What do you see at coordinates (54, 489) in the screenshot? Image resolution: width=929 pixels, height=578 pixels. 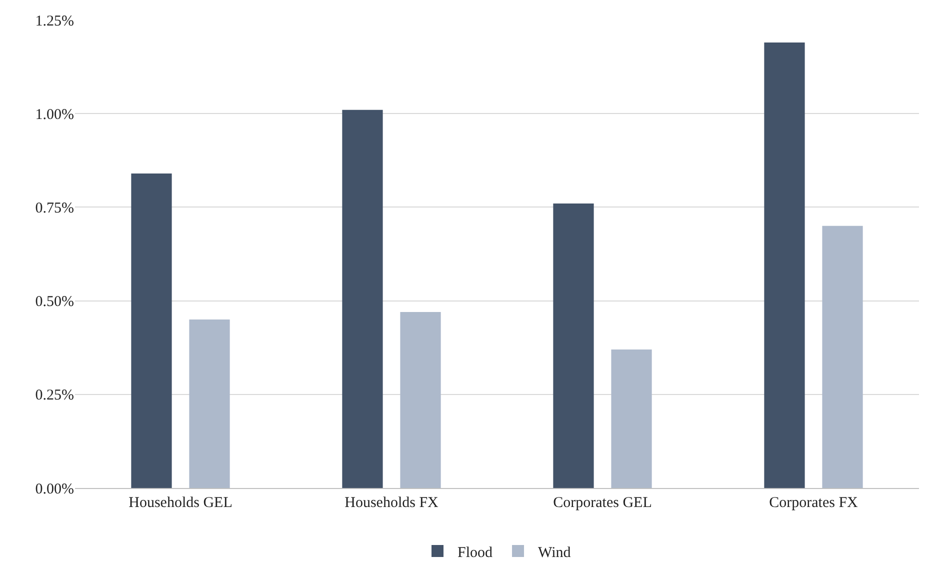 I see `y-tick-label: 0.00%` at bounding box center [54, 489].